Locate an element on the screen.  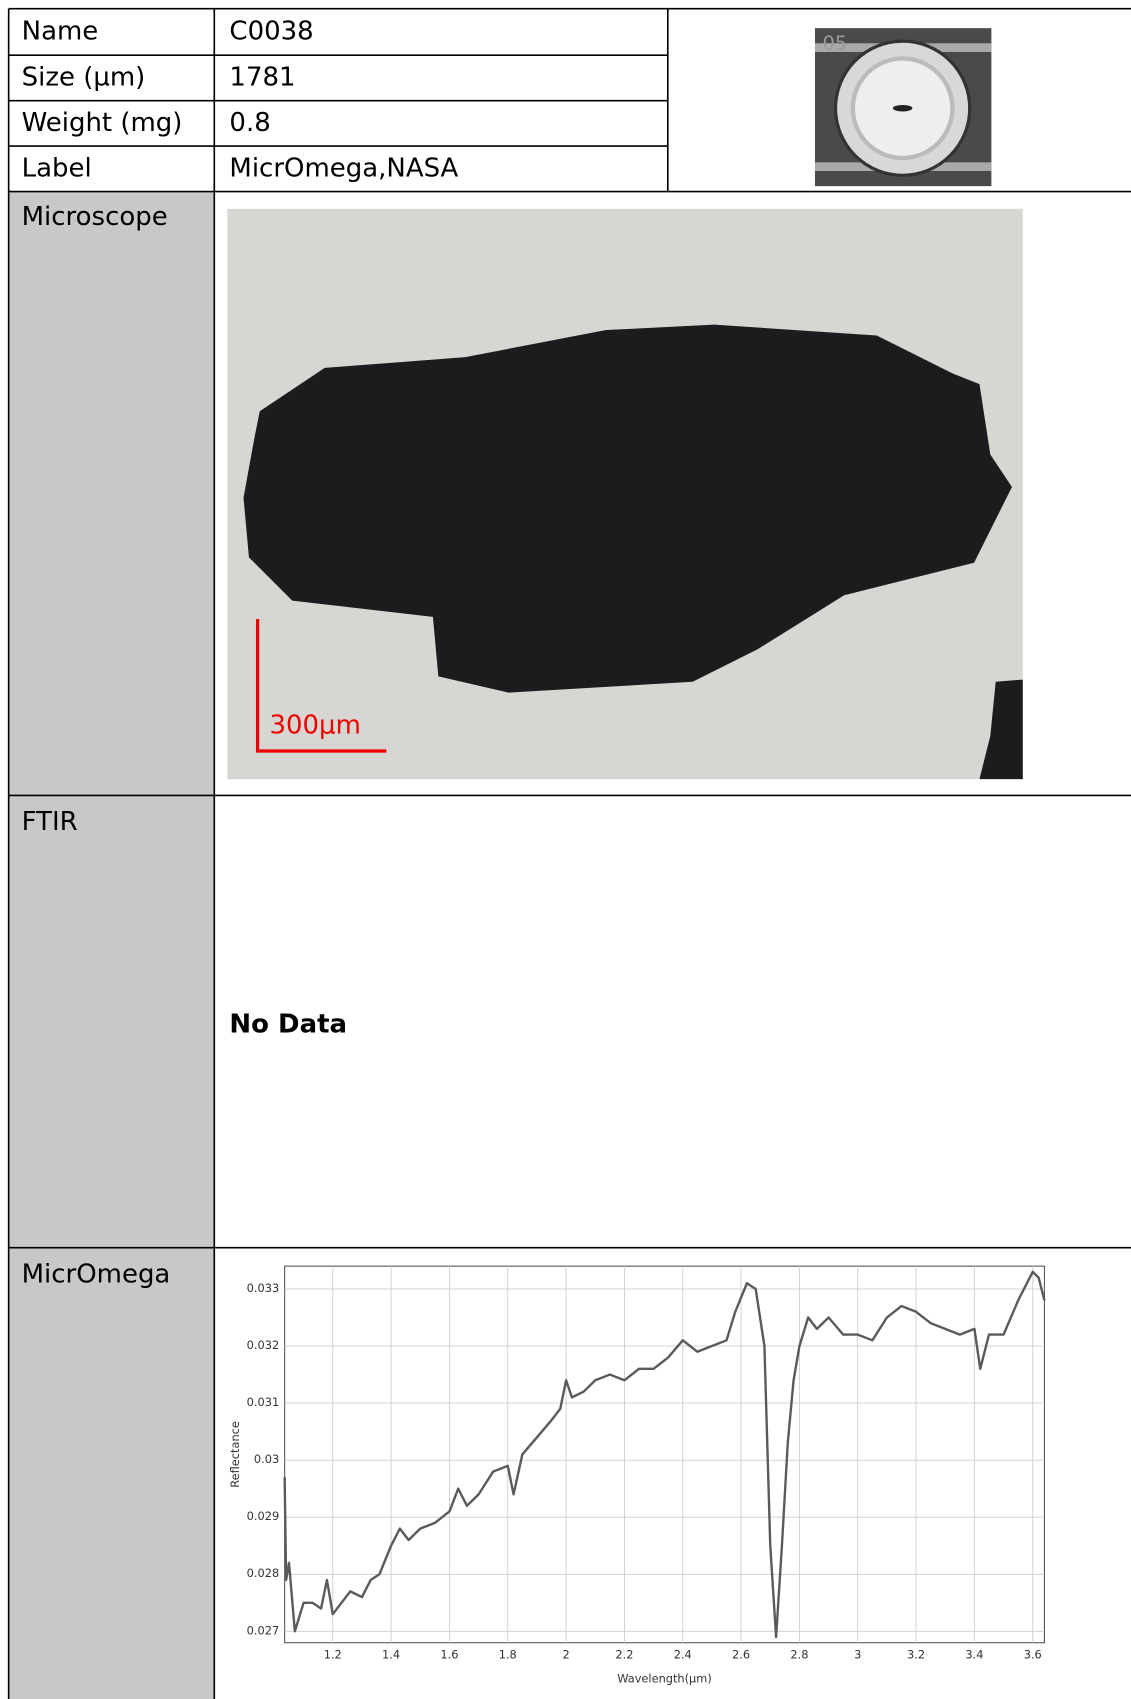
x-tick-label: 1.6 is located at coordinates (449, 1655).